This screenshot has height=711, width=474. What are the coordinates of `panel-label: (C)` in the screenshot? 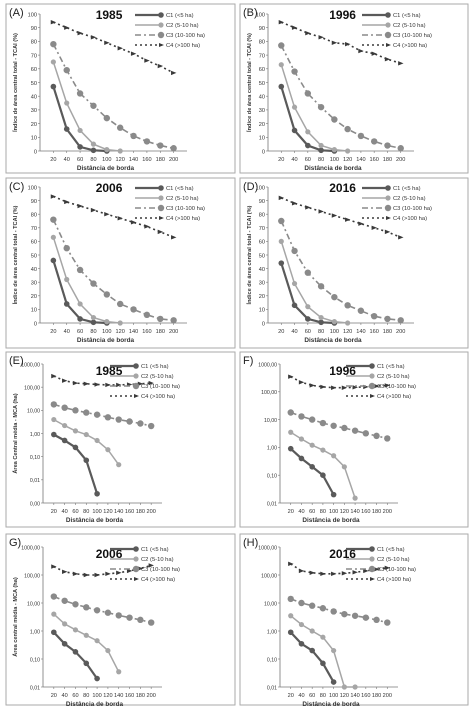 It's located at (16, 187).